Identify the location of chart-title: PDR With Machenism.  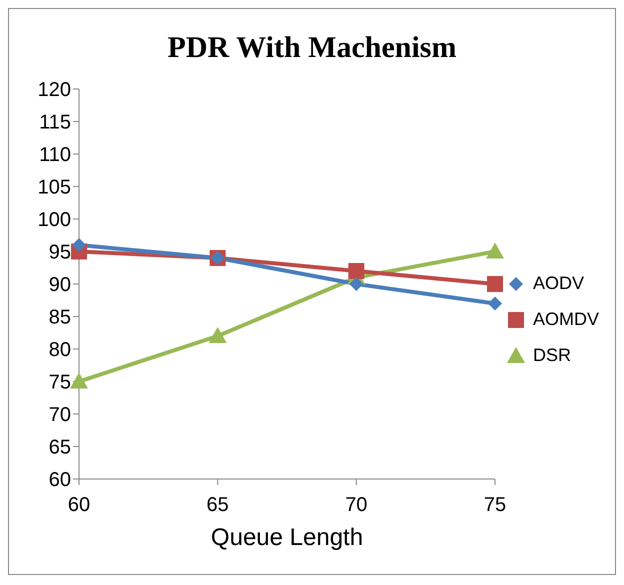
(312, 48).